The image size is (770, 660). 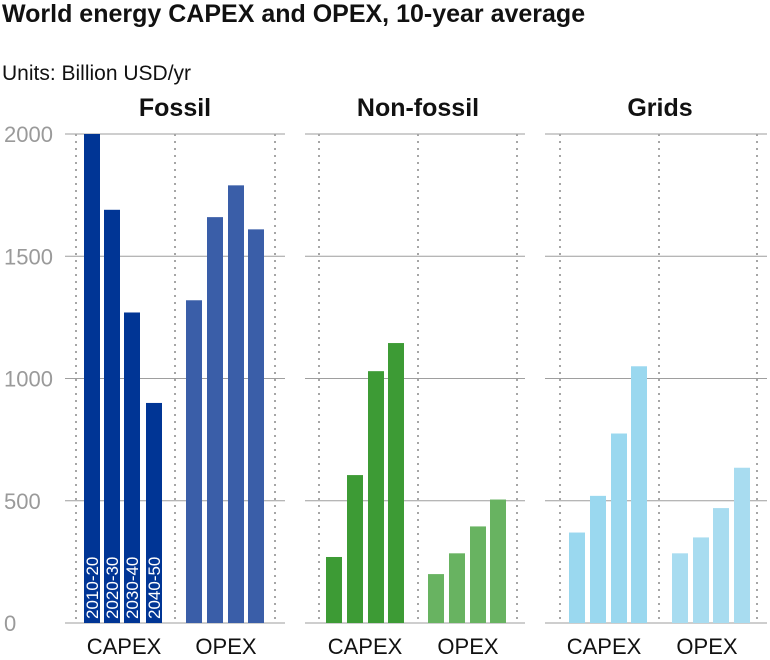 I want to click on bar-period-label: 2020-30, so click(x=112, y=588).